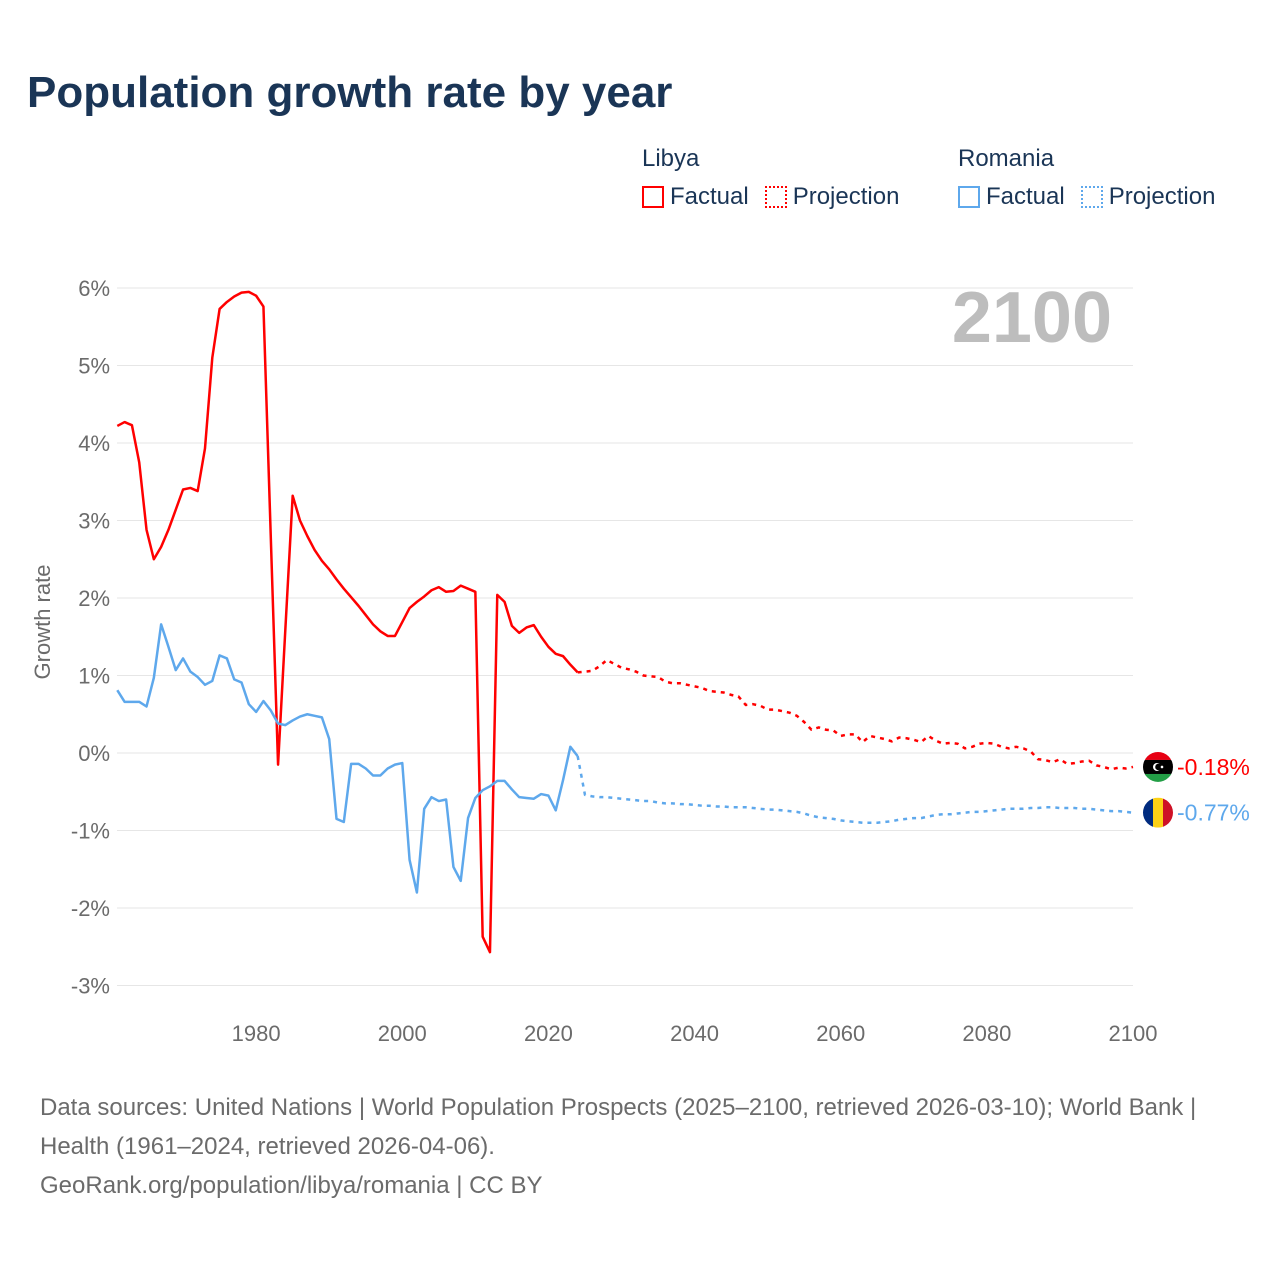 This screenshot has width=1280, height=1280. Describe the element at coordinates (94, 676) in the screenshot. I see `y-tick-label: 1%` at that location.